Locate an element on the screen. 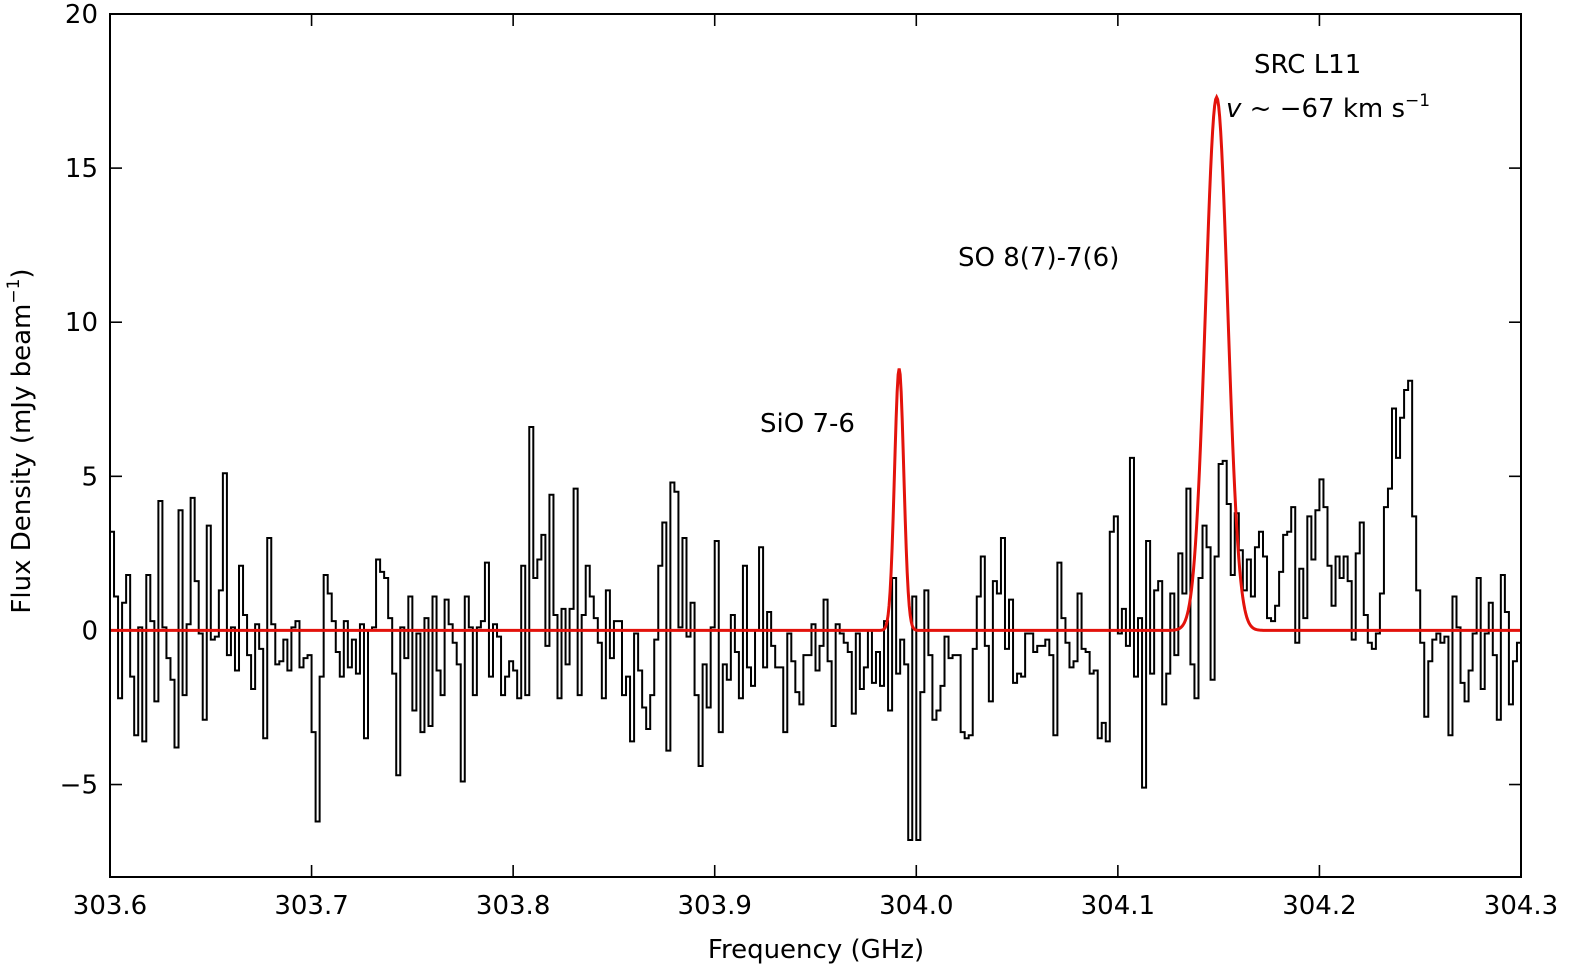  y-axis-label-main: Flux Density (mJy beam is located at coordinates (22, 459).